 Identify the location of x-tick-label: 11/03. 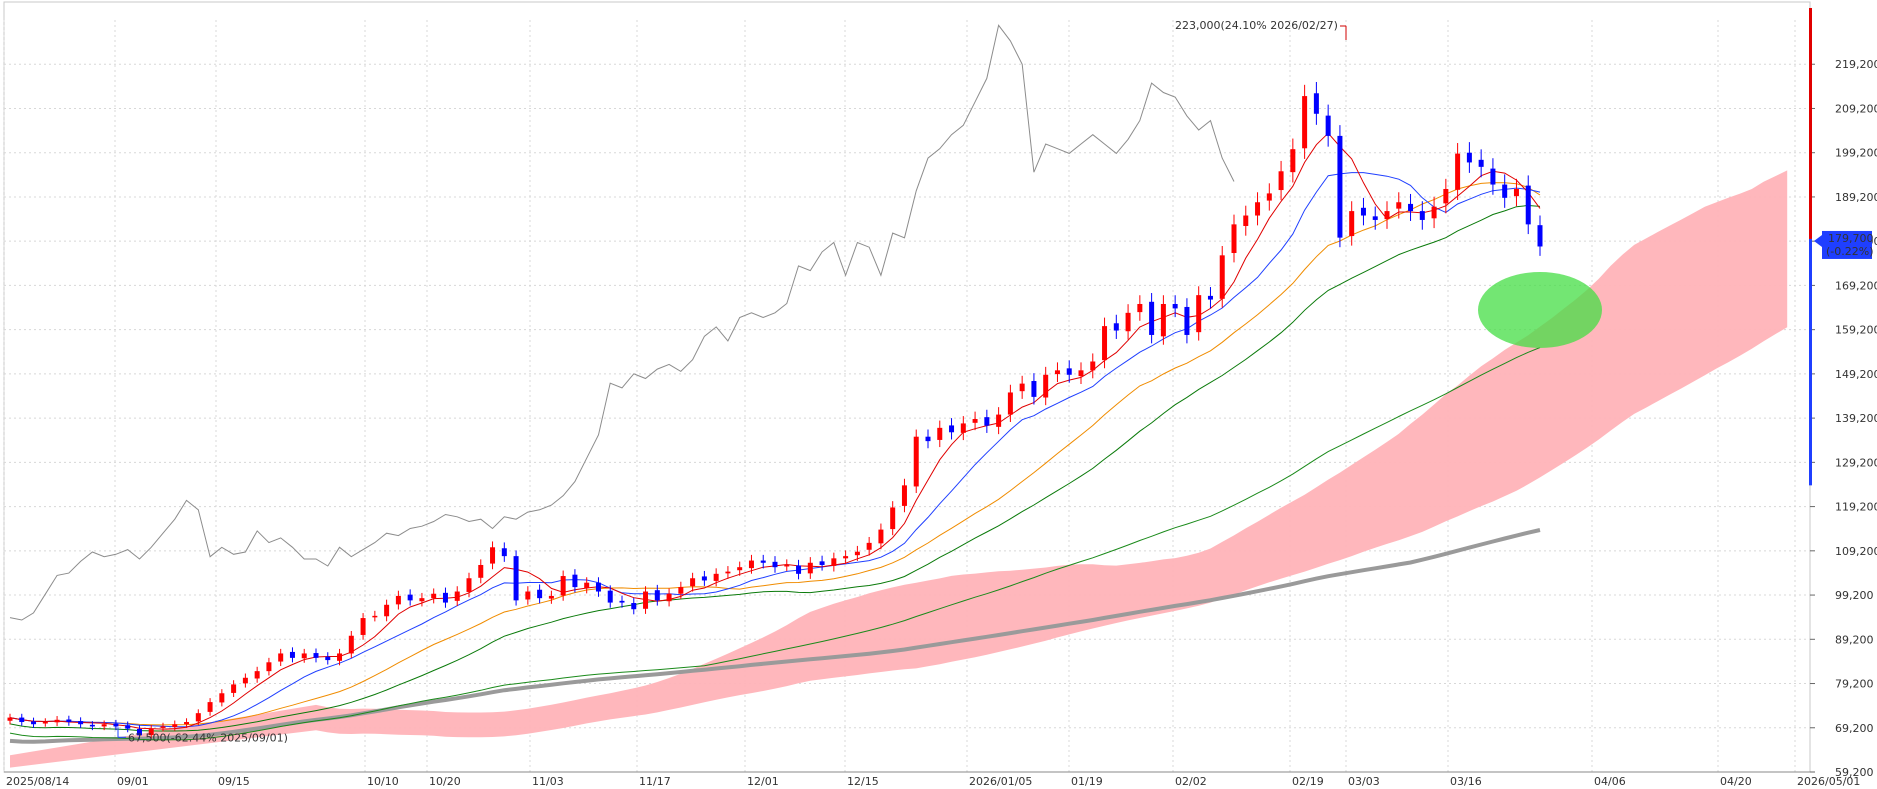
(548, 781).